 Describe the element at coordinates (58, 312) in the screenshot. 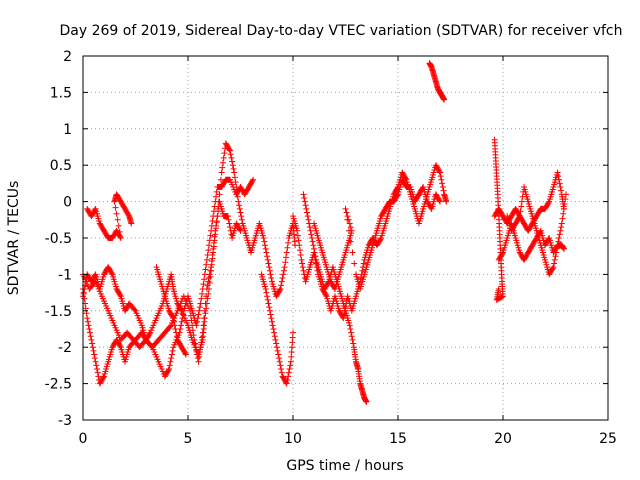

I see `y-tick-label: -1.5` at that location.